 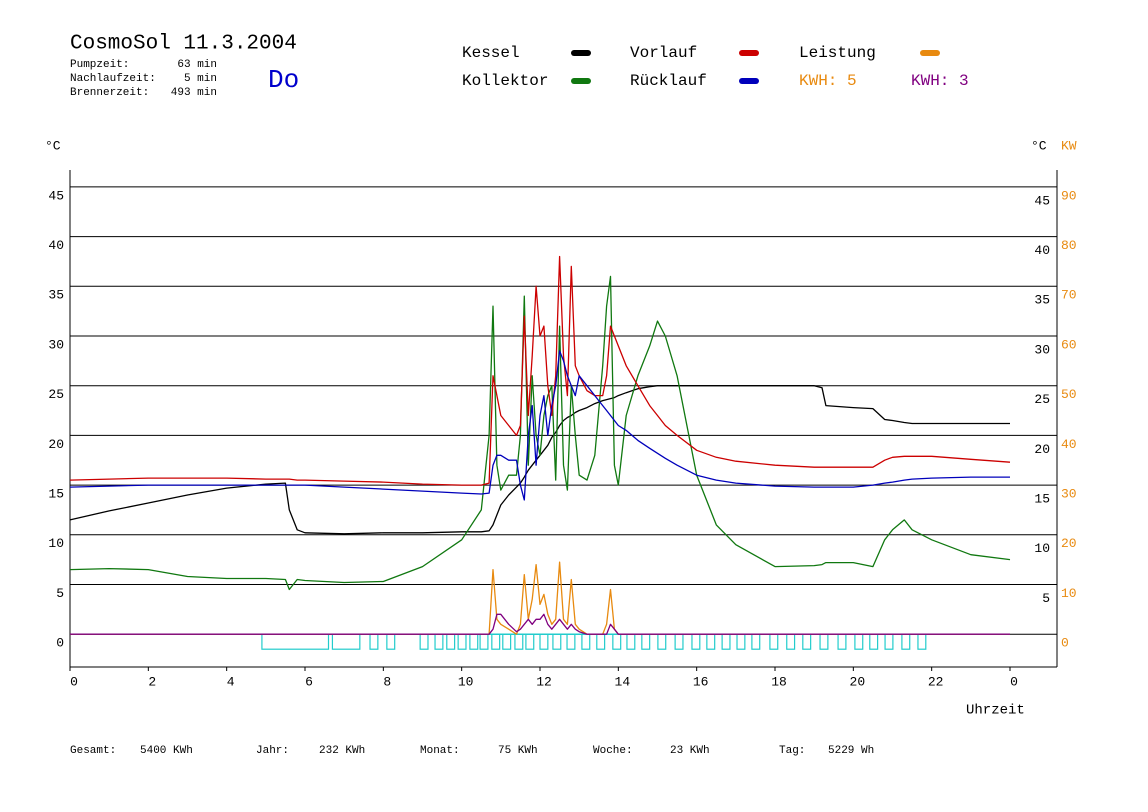 I want to click on y2-tick-label: 20, so click(x=1069, y=543).